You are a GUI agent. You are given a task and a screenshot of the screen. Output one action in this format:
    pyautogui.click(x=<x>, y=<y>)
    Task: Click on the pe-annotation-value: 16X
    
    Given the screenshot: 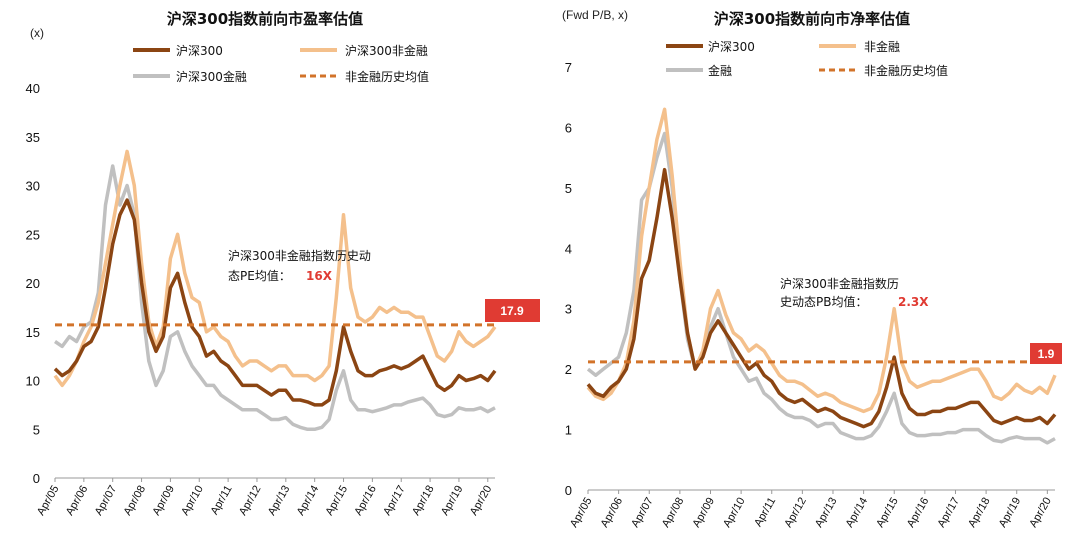 What is the action you would take?
    pyautogui.click(x=319, y=276)
    